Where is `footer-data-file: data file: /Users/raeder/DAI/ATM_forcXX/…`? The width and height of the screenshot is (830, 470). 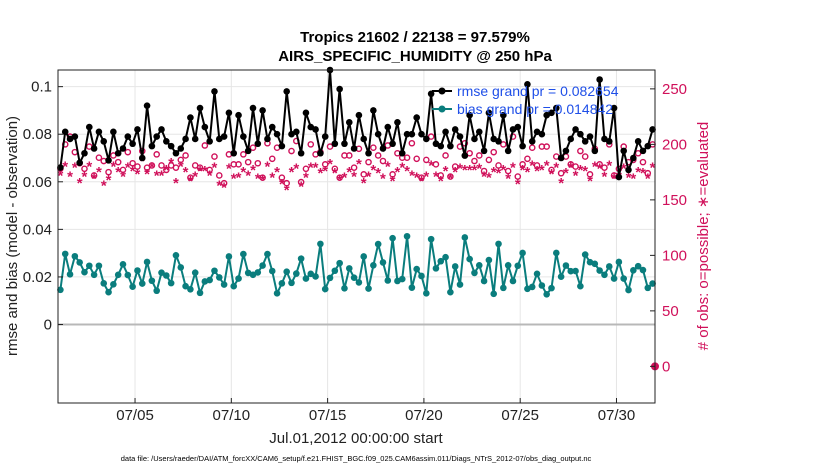 footer-data-file: data file: /Users/raeder/DAI/ATM_forcXX/… is located at coordinates (356, 458).